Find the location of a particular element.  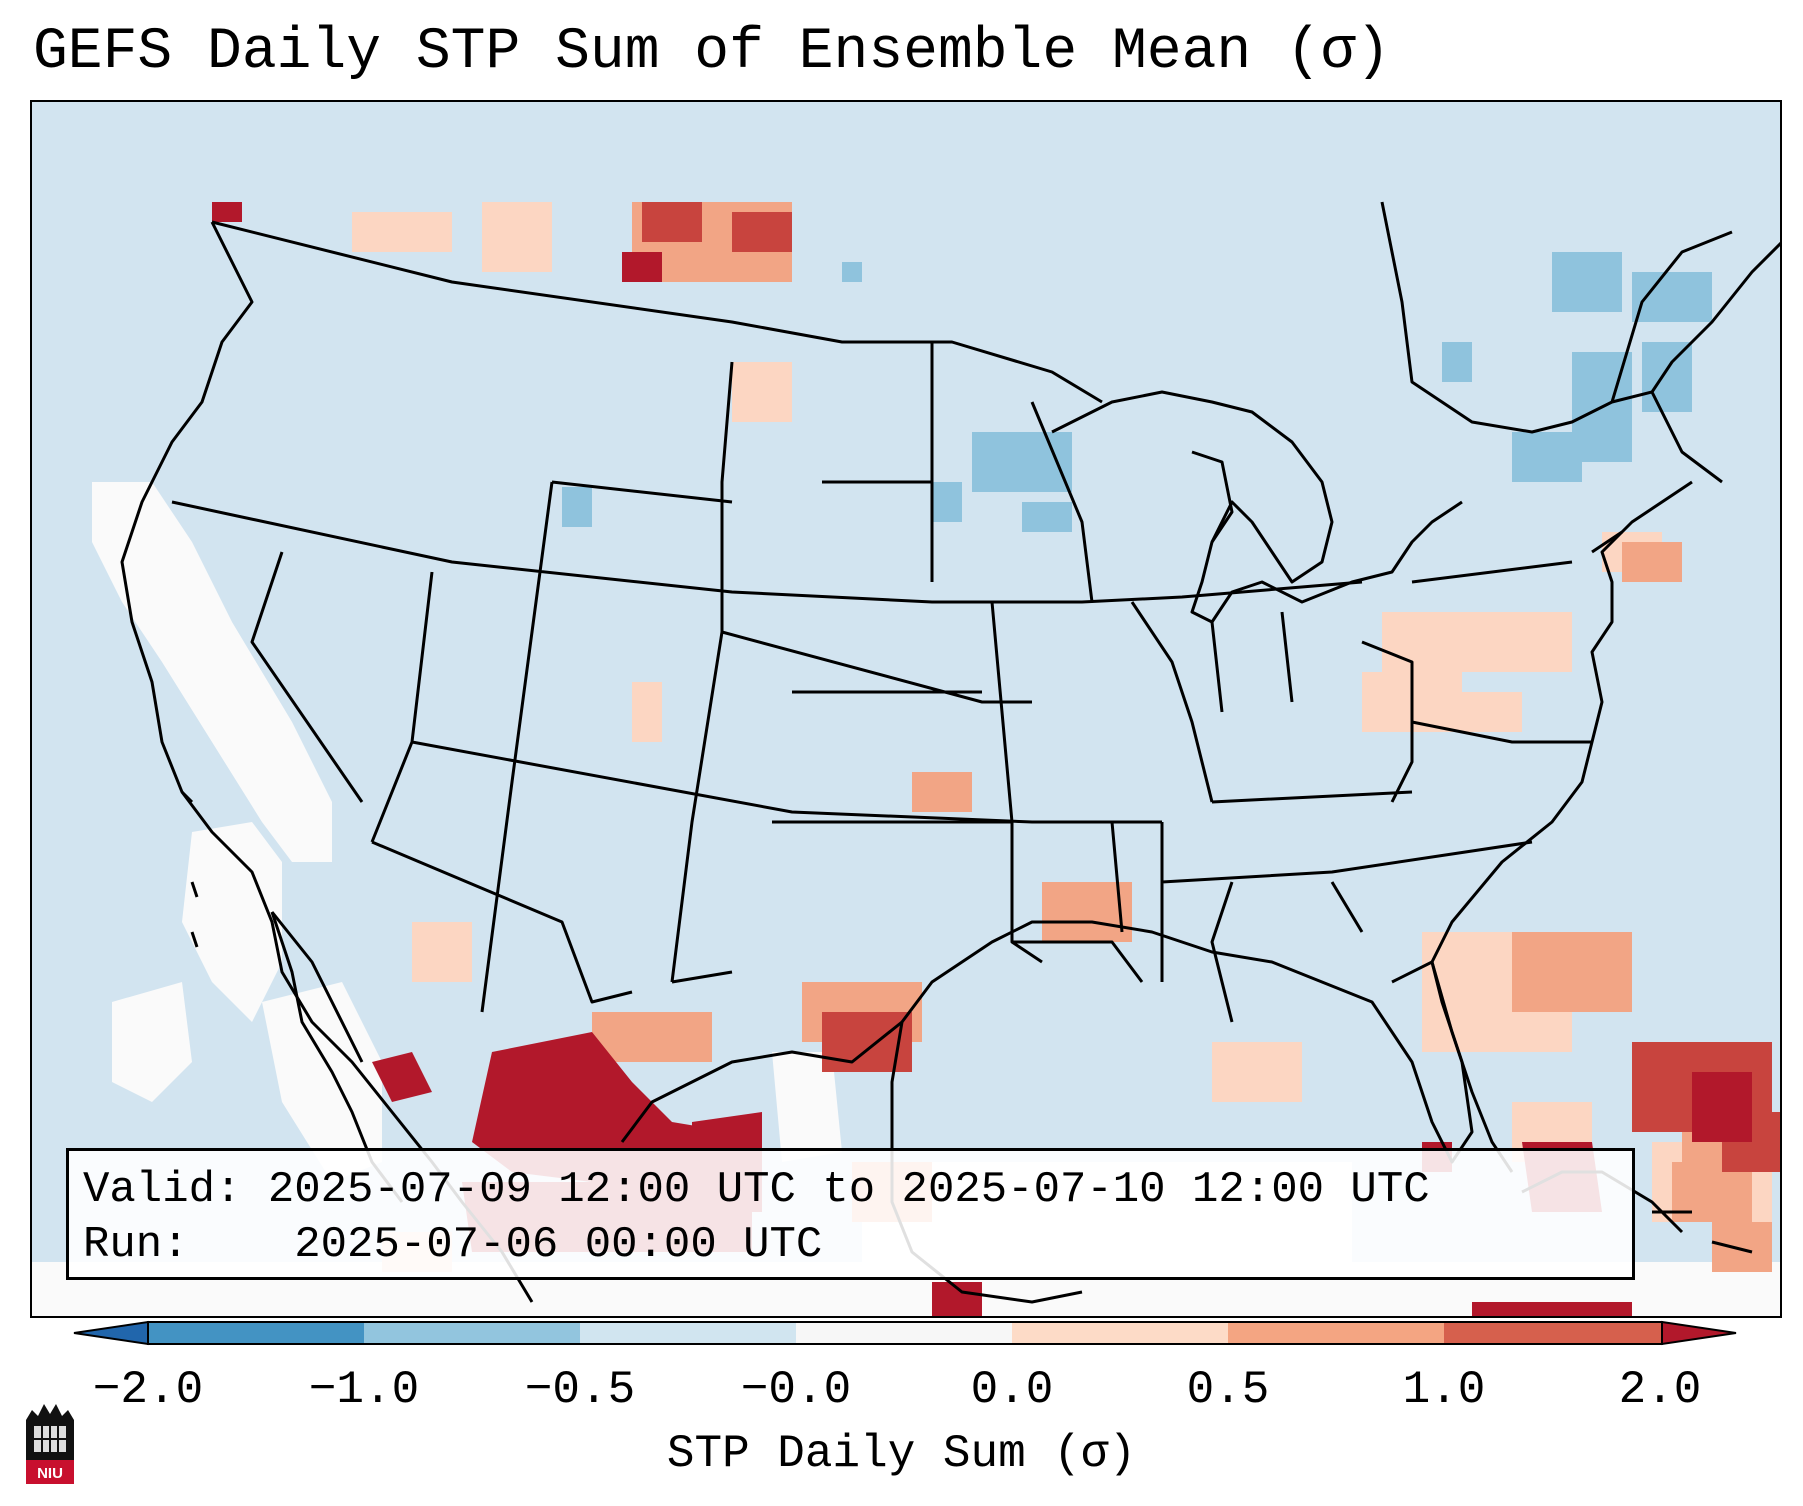

colorbar-tick-label: −0.0 is located at coordinates (796, 1390).